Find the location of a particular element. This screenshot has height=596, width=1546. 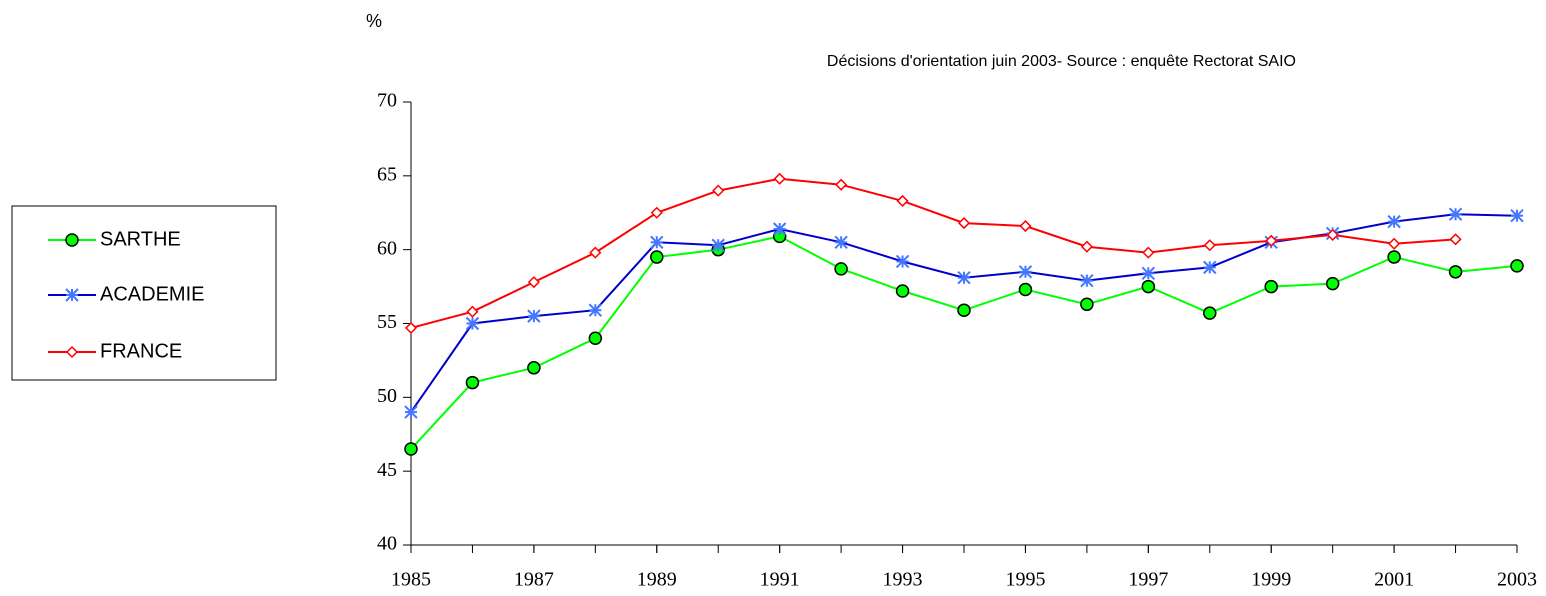

legend-label: SARTHE is located at coordinates (140, 239).